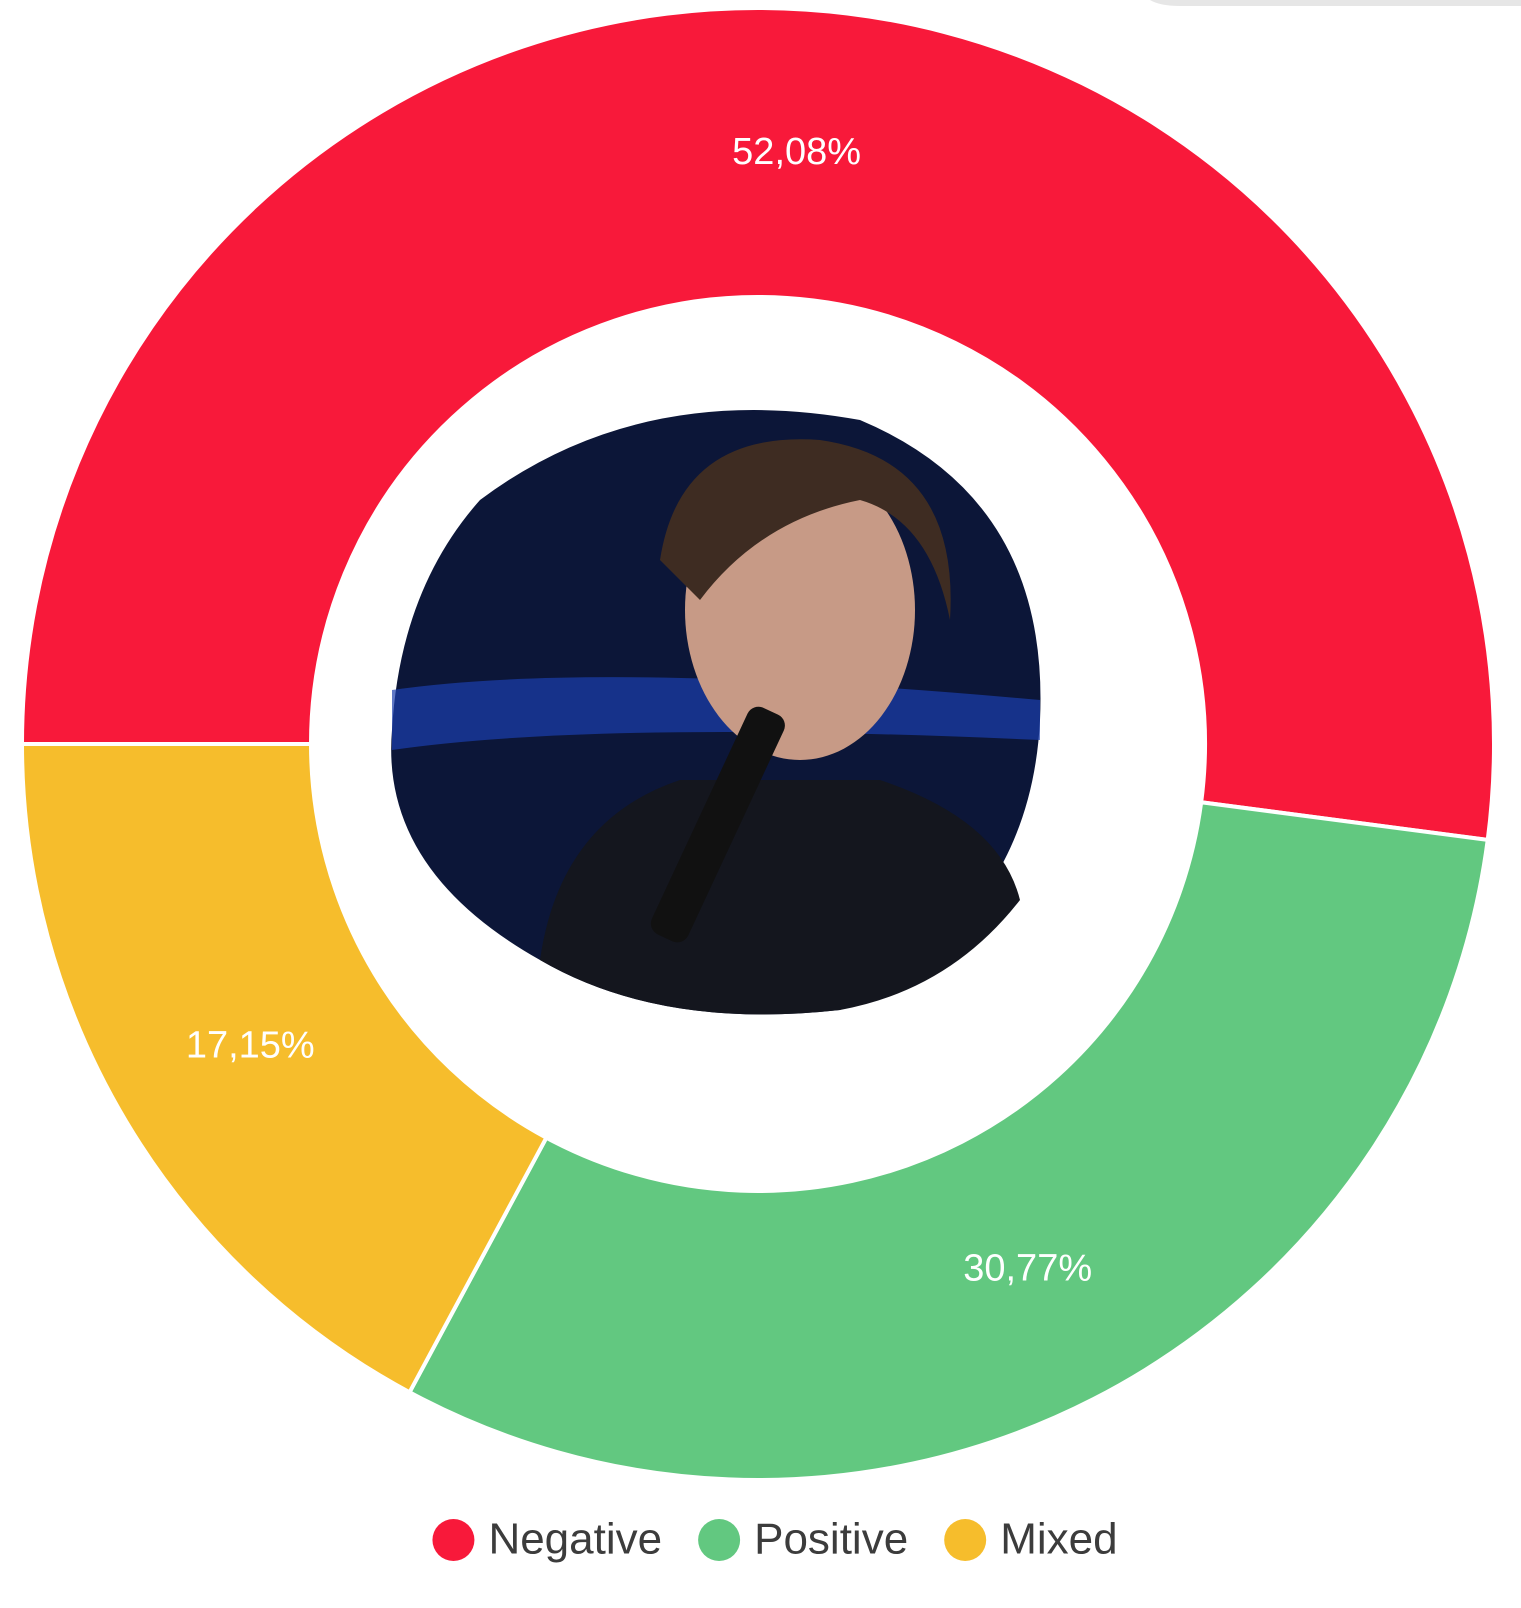 This screenshot has height=1608, width=1521. What do you see at coordinates (717, 824) in the screenshot?
I see `photo-microphone` at bounding box center [717, 824].